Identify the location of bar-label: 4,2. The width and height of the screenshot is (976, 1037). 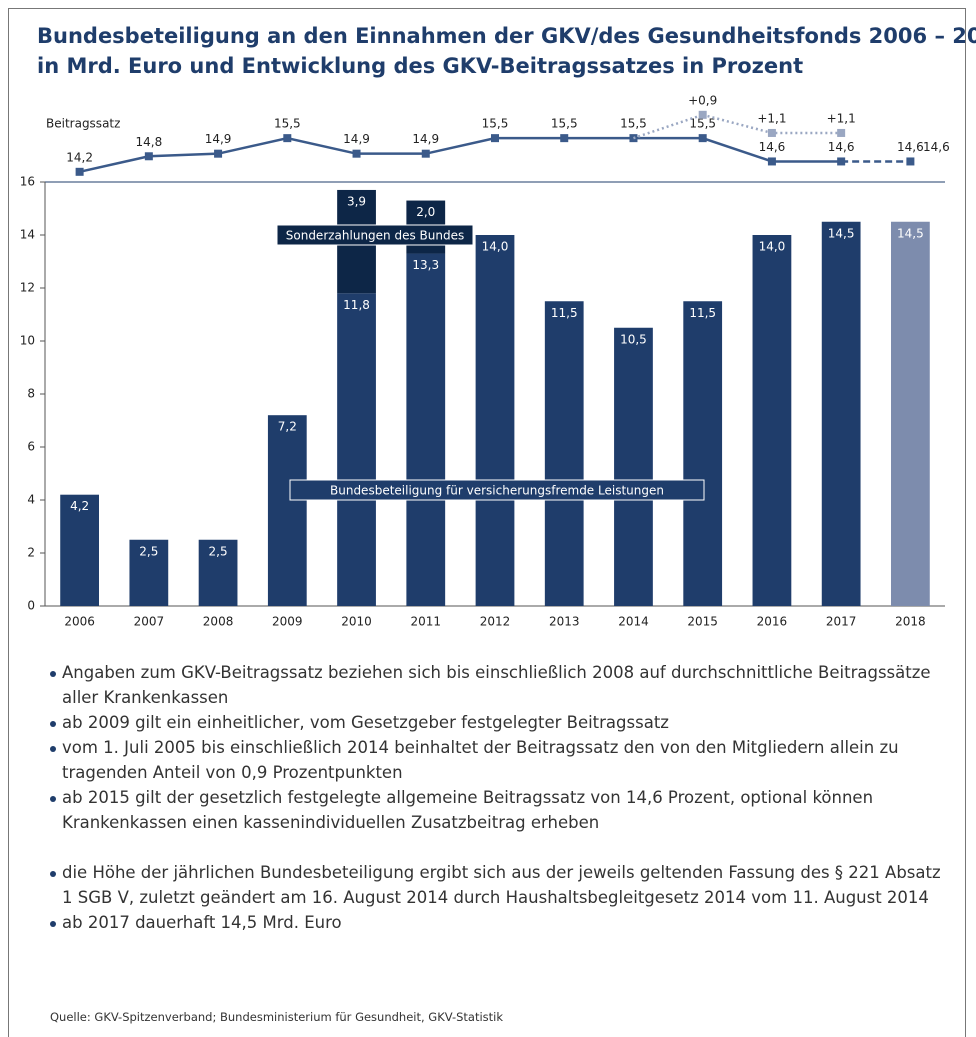
(79, 506).